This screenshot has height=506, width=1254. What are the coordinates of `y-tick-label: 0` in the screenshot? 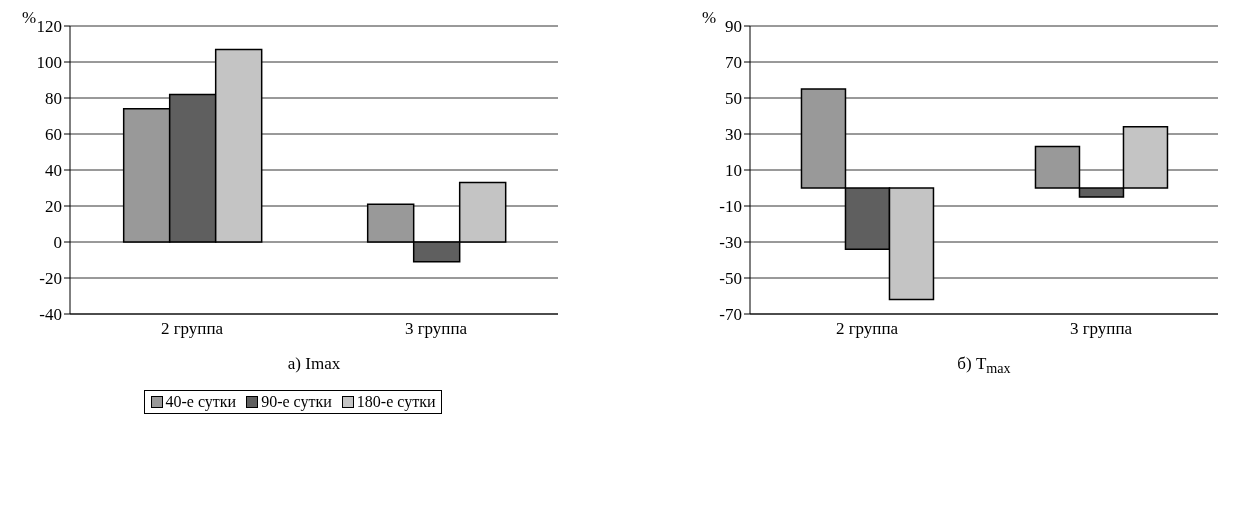 It's located at (57, 243).